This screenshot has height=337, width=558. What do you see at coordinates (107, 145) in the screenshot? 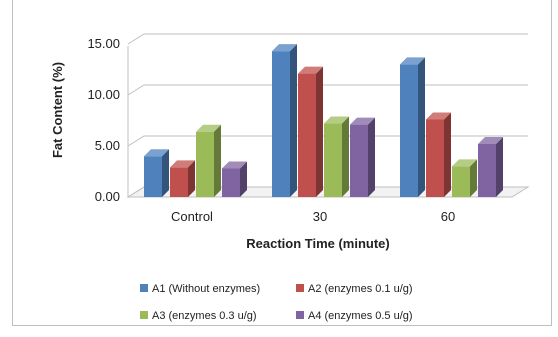
I see `y-tick-label: 5.00` at bounding box center [107, 145].